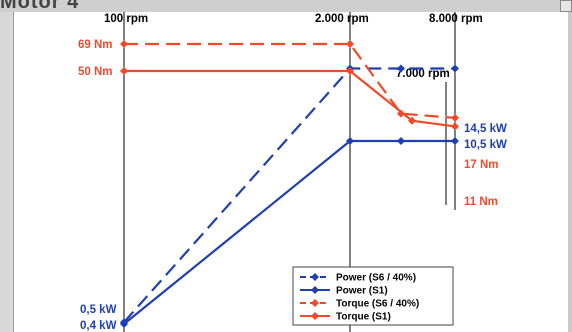 Image resolution: width=572 pixels, height=332 pixels. Describe the element at coordinates (485, 129) in the screenshot. I see `power-s6-max-label: 14,5 kW` at that location.